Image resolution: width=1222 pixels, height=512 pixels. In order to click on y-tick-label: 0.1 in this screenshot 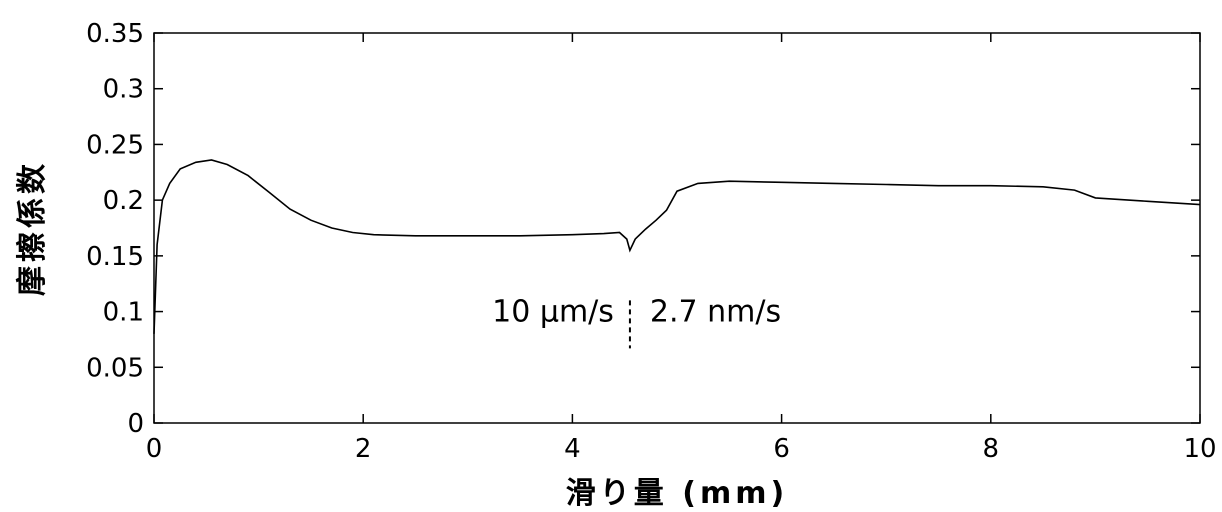, I will do `click(123, 313)`.